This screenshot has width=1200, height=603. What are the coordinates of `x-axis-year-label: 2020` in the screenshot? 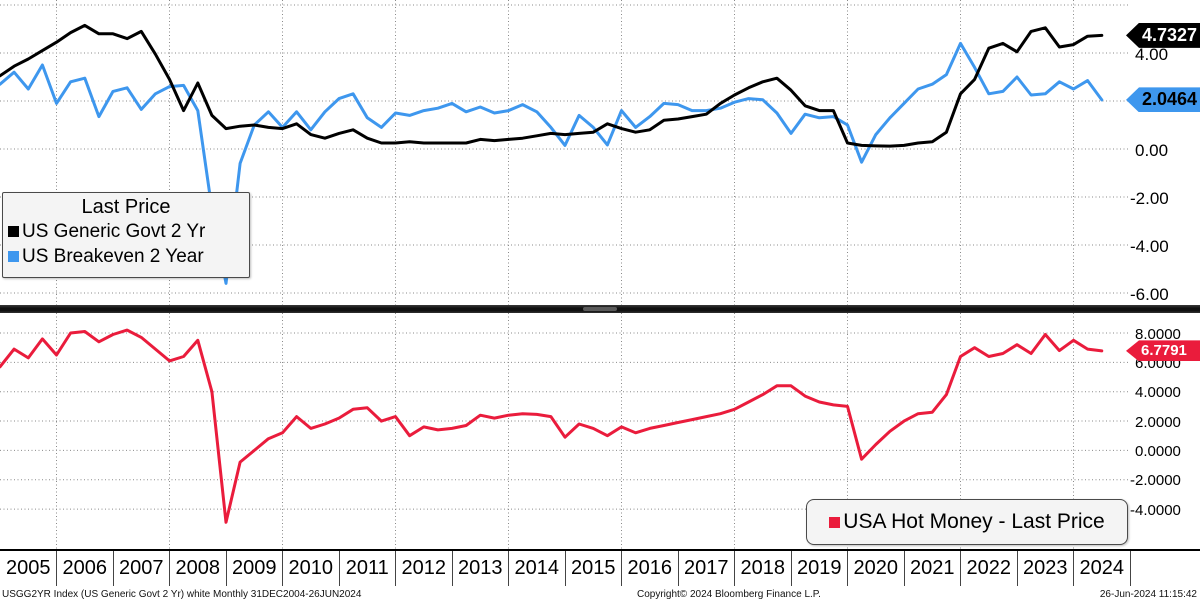 It's located at (876, 568).